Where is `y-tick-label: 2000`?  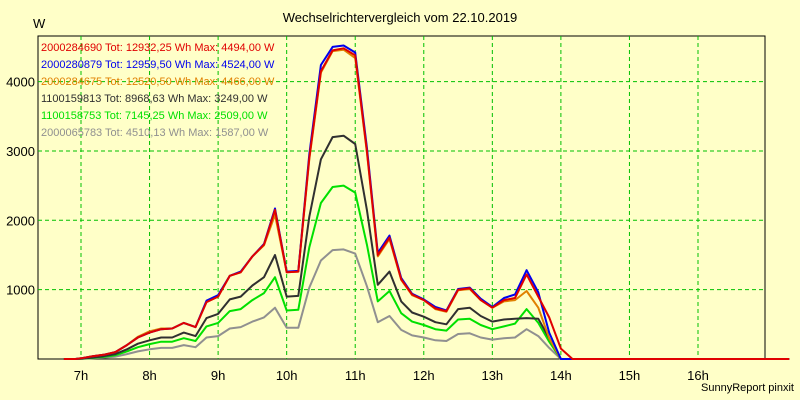 y-tick-label: 2000 is located at coordinates (20, 220).